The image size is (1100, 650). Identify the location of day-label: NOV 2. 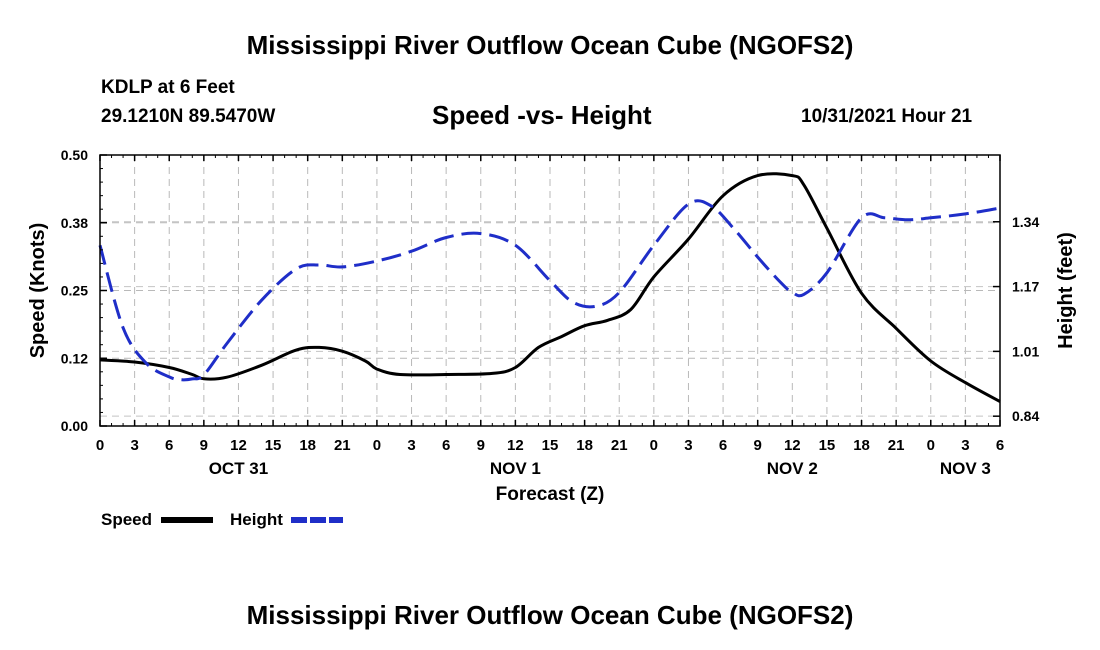
(792, 468).